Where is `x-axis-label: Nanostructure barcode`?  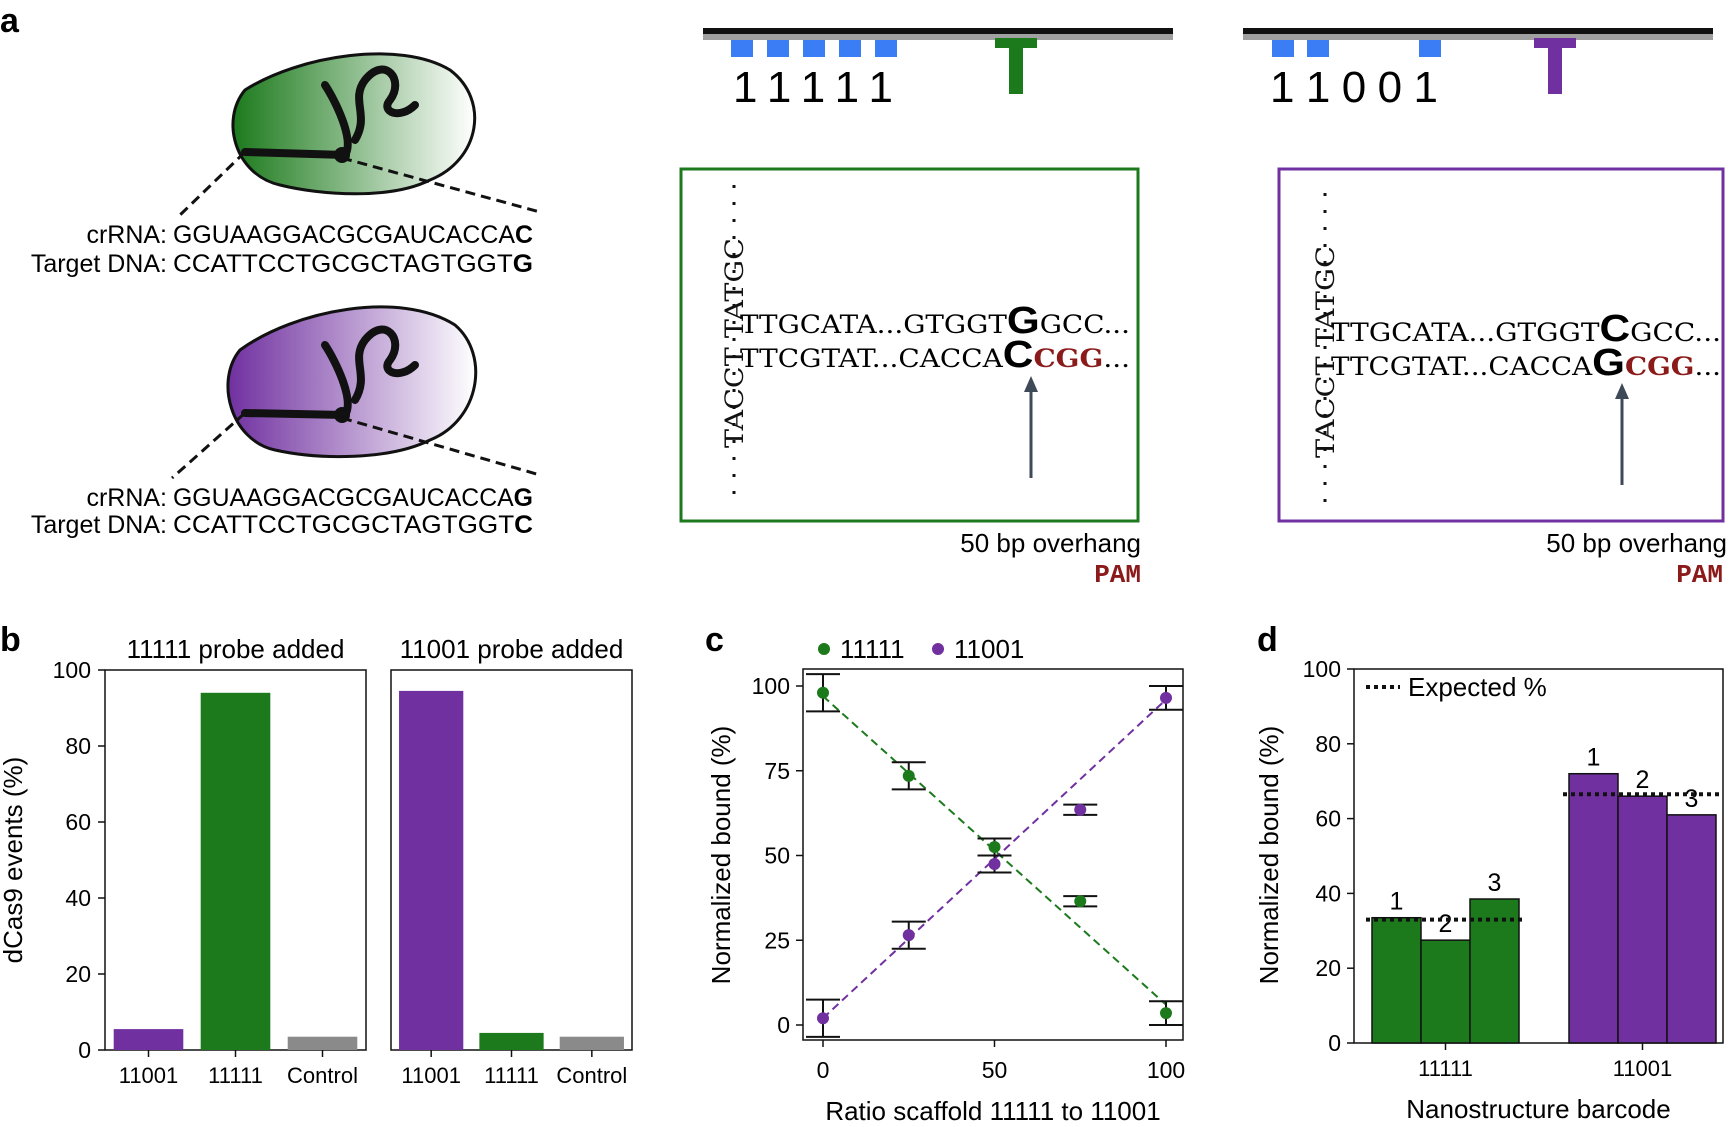
x-axis-label: Nanostructure barcode is located at coordinates (1538, 1109).